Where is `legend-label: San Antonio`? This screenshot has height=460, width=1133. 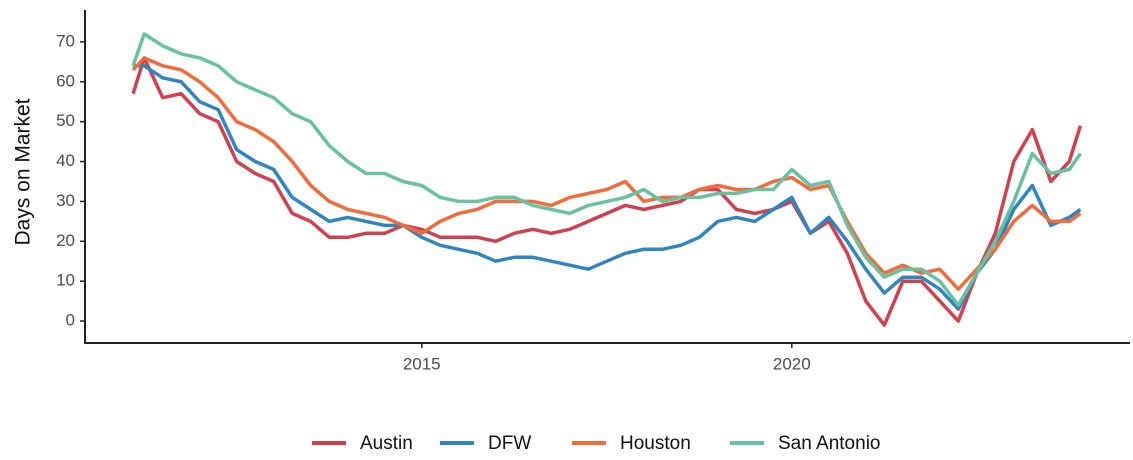 legend-label: San Antonio is located at coordinates (829, 443).